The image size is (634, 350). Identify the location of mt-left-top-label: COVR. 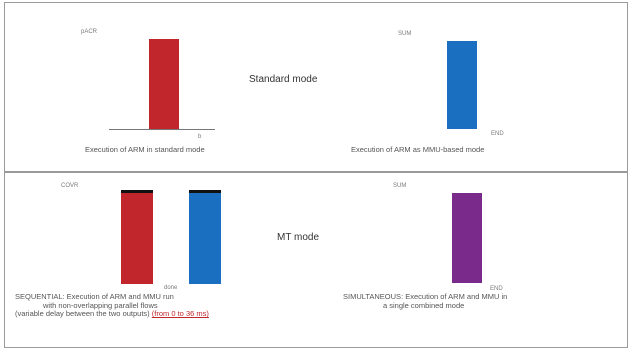
(70, 186).